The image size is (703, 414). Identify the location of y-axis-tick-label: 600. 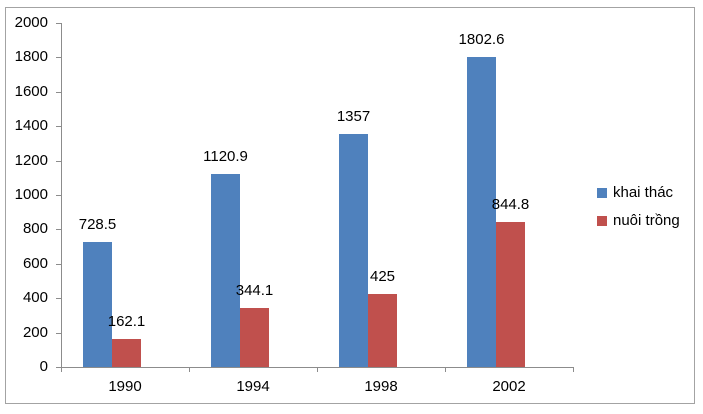
(35, 263).